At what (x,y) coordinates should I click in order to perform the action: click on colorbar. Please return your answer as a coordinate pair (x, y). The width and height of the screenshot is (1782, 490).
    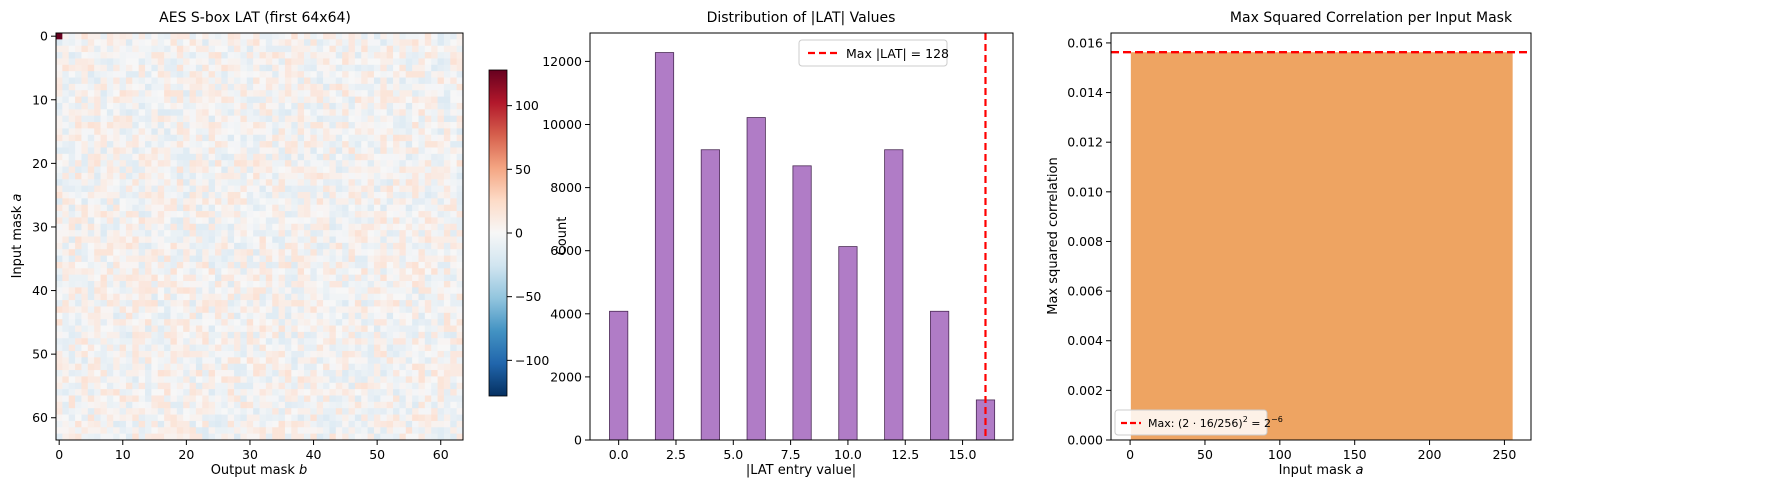
    Looking at the image, I should click on (498, 233).